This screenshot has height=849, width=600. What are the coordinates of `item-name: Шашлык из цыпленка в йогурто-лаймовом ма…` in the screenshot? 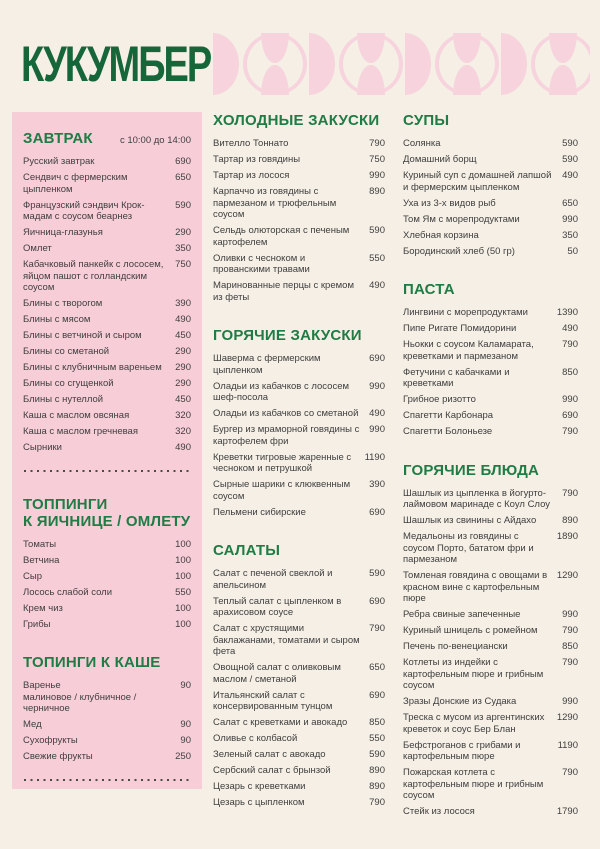 It's located at (477, 499).